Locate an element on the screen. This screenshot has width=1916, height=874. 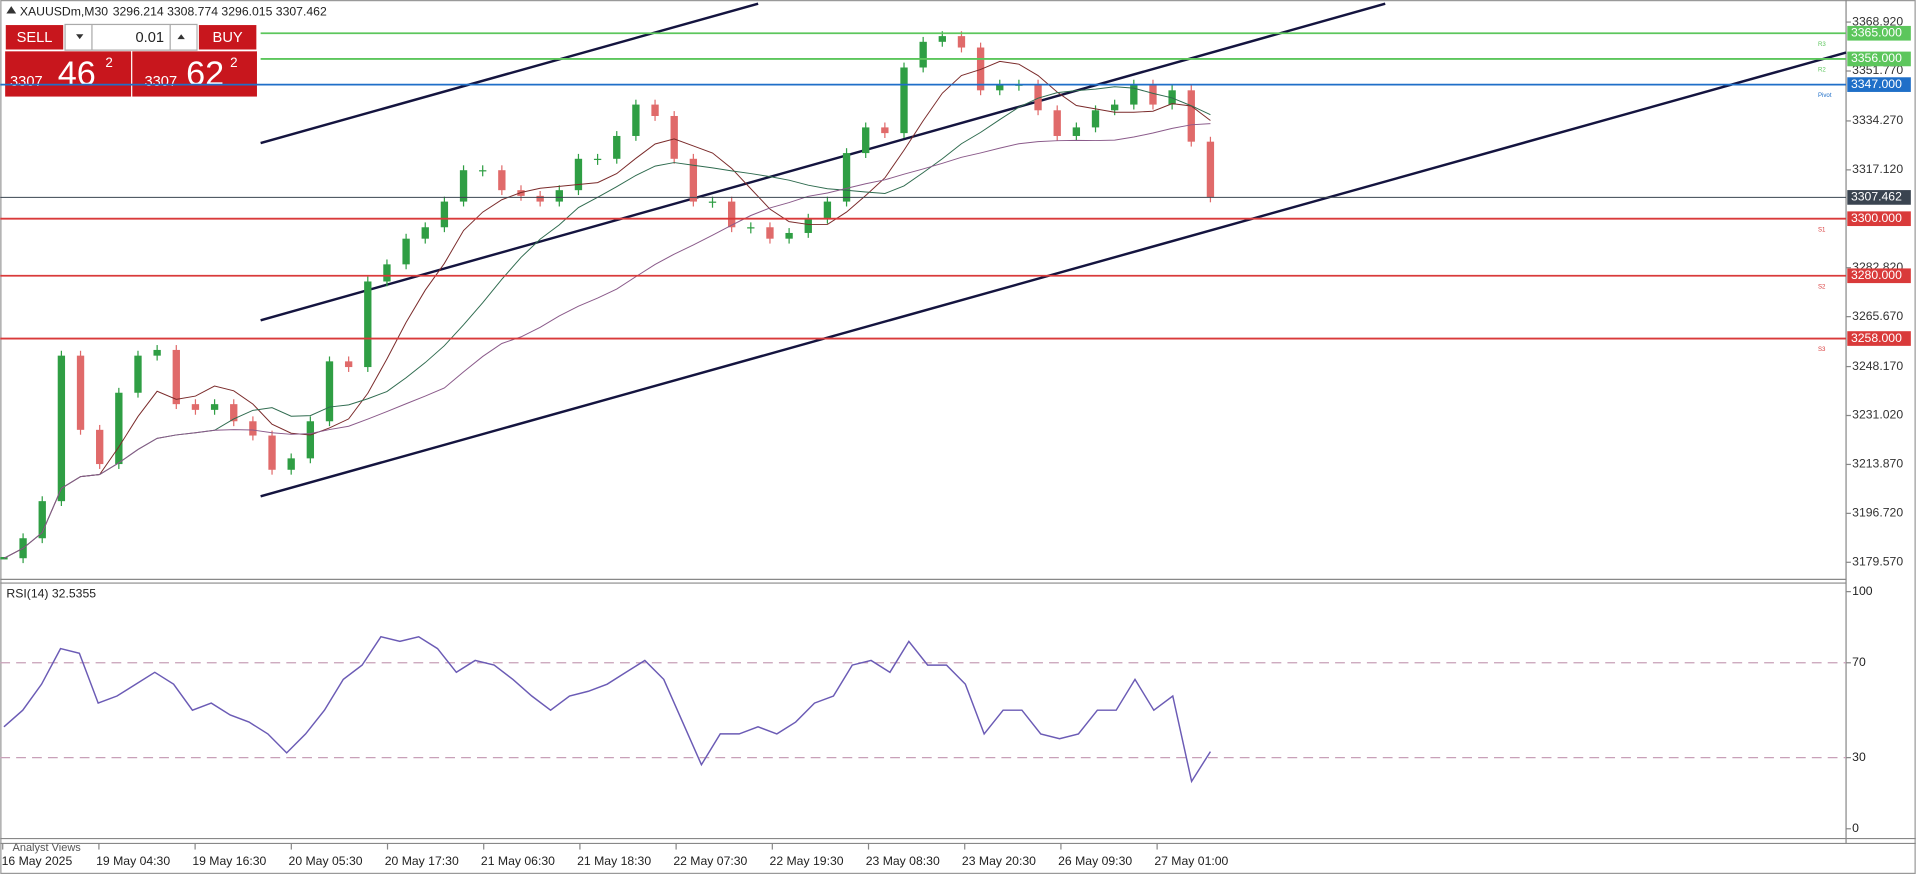
lot-up is located at coordinates (181, 37).